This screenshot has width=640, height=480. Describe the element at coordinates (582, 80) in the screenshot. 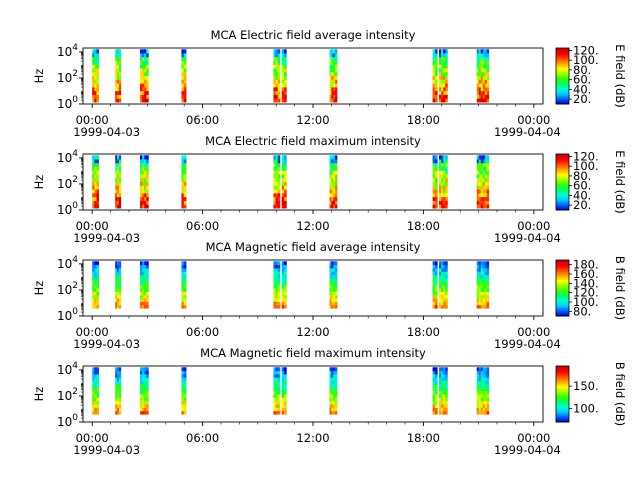

I see `colorbar-tick-label: 60.` at that location.